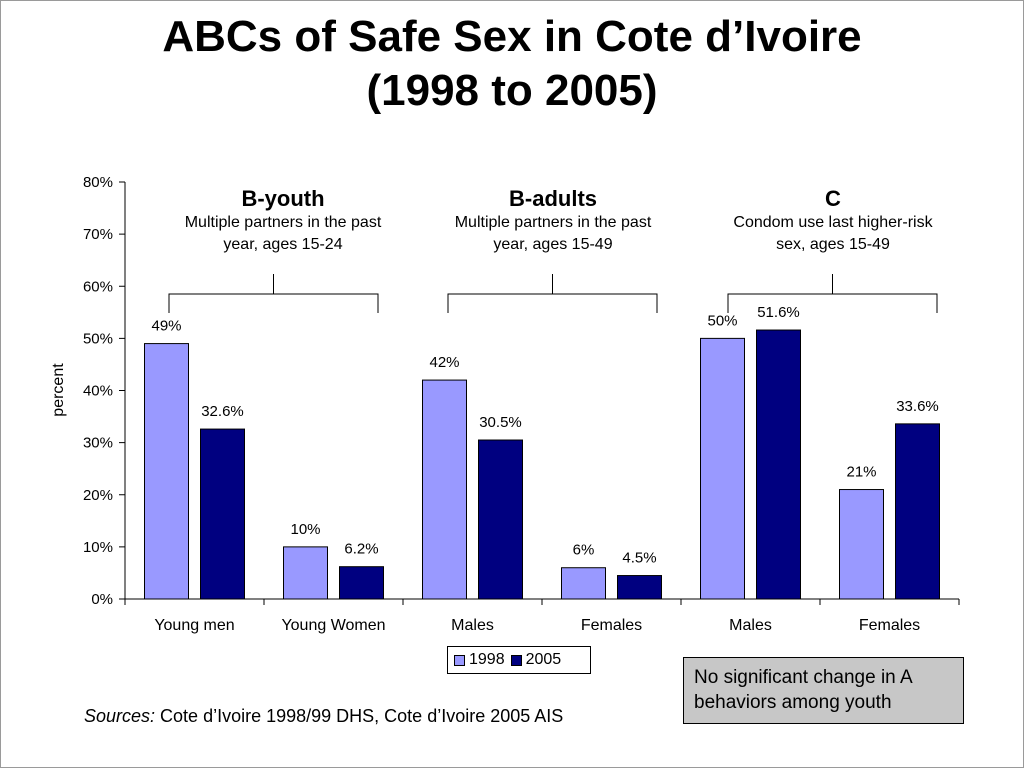 This screenshot has width=1024, height=768. Describe the element at coordinates (833, 244) in the screenshot. I see `group-subtitle-line-2: sex, ages 15-49` at that location.